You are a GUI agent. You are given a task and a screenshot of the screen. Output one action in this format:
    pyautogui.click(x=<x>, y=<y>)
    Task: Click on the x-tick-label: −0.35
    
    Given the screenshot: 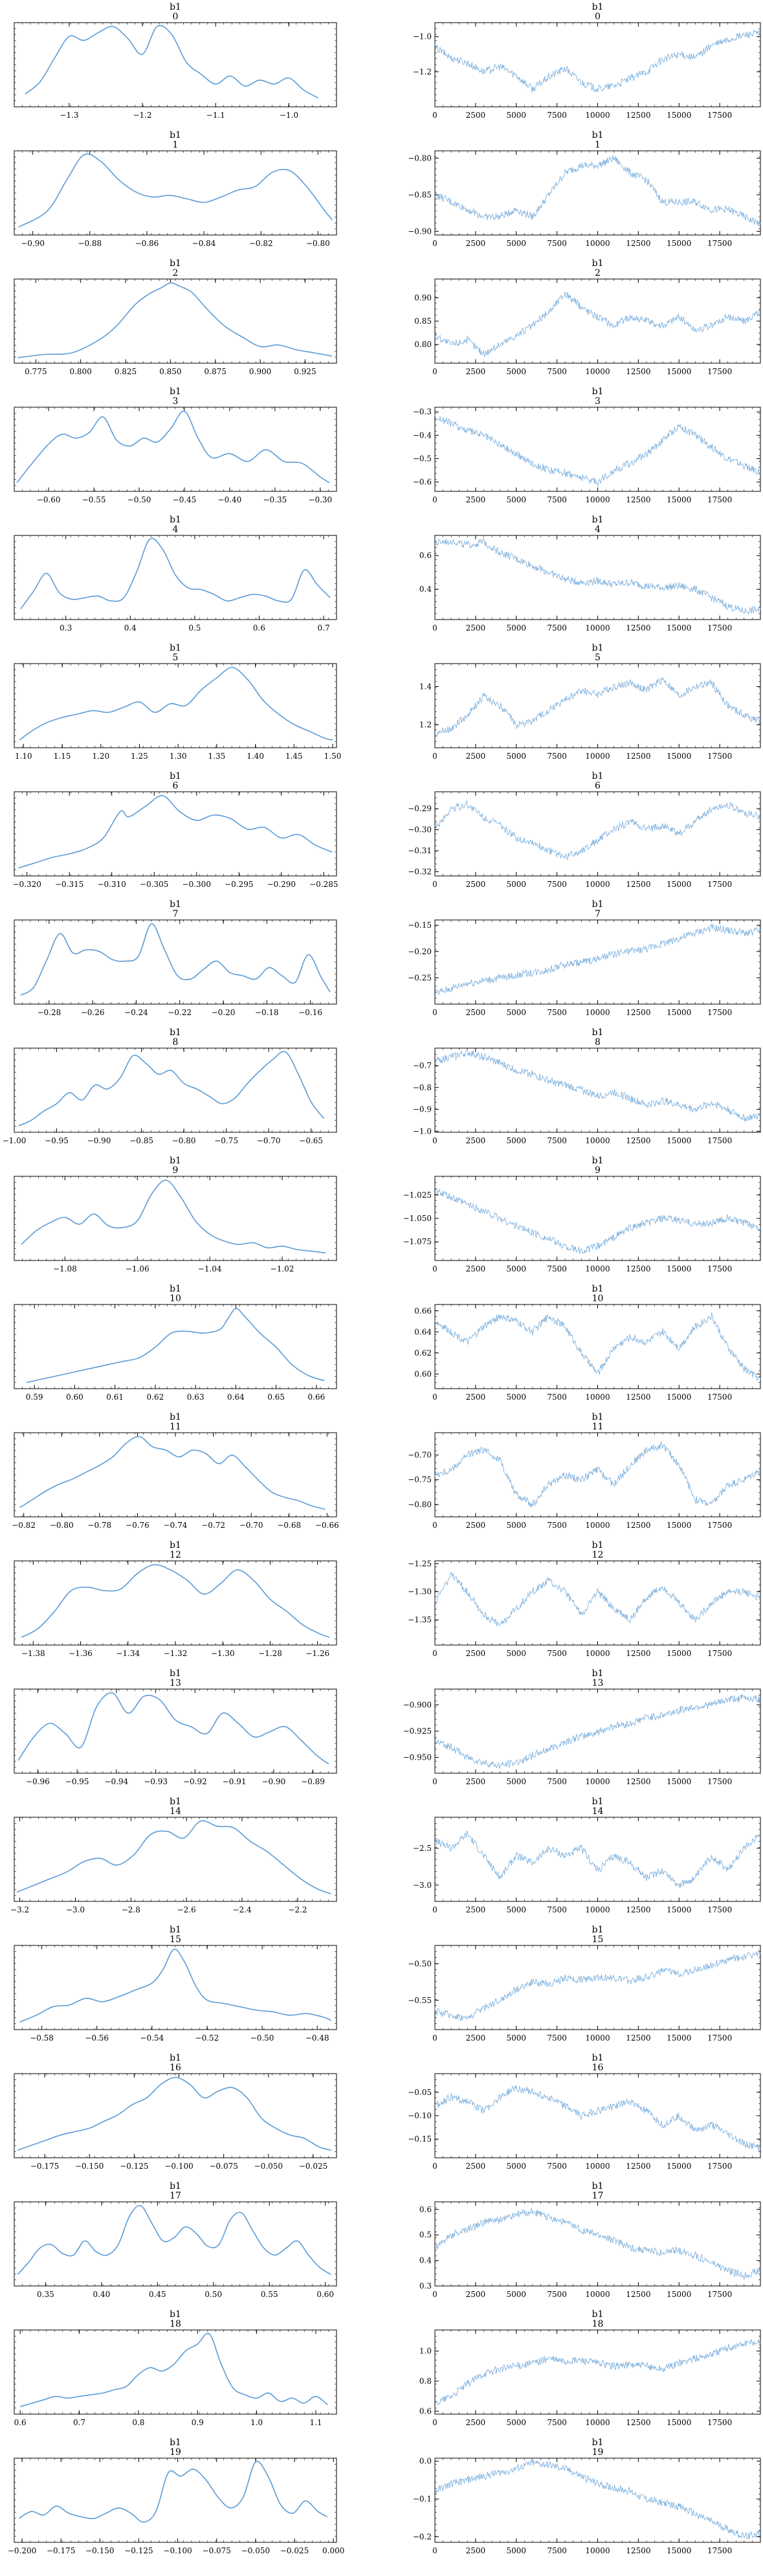 What is the action you would take?
    pyautogui.click(x=275, y=500)
    